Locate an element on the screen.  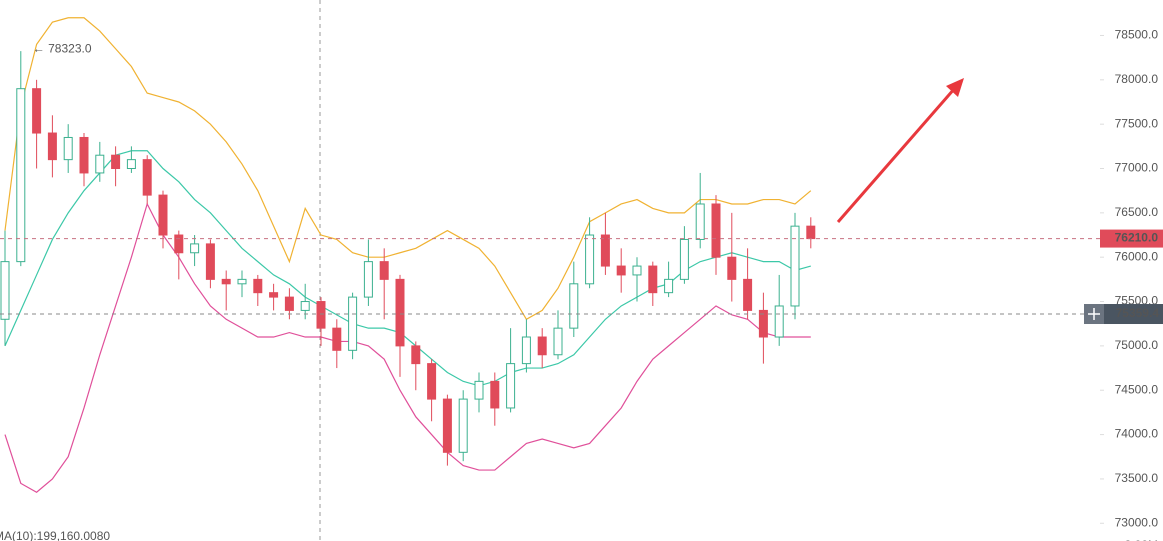
last-price-box is located at coordinates (1131, 238).